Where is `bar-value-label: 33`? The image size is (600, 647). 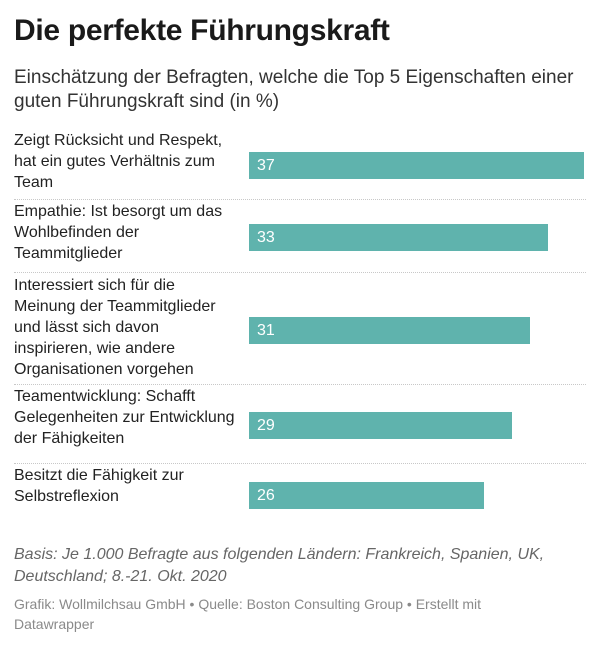 bar-value-label: 33 is located at coordinates (266, 237).